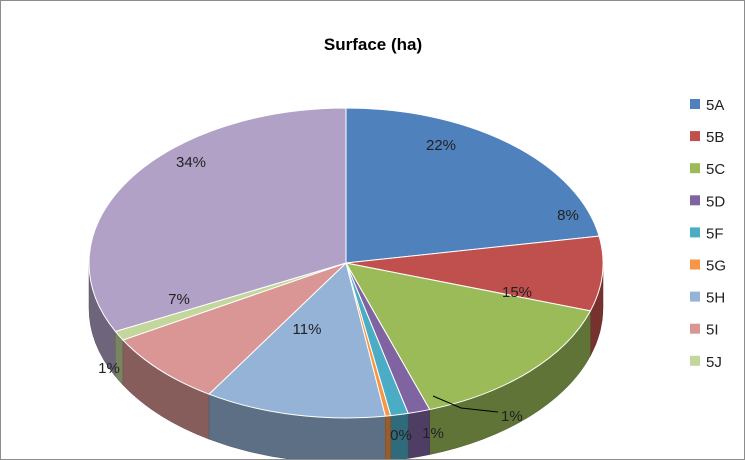 Image resolution: width=745 pixels, height=460 pixels. I want to click on legend-label-5f: 5F, so click(715, 233).